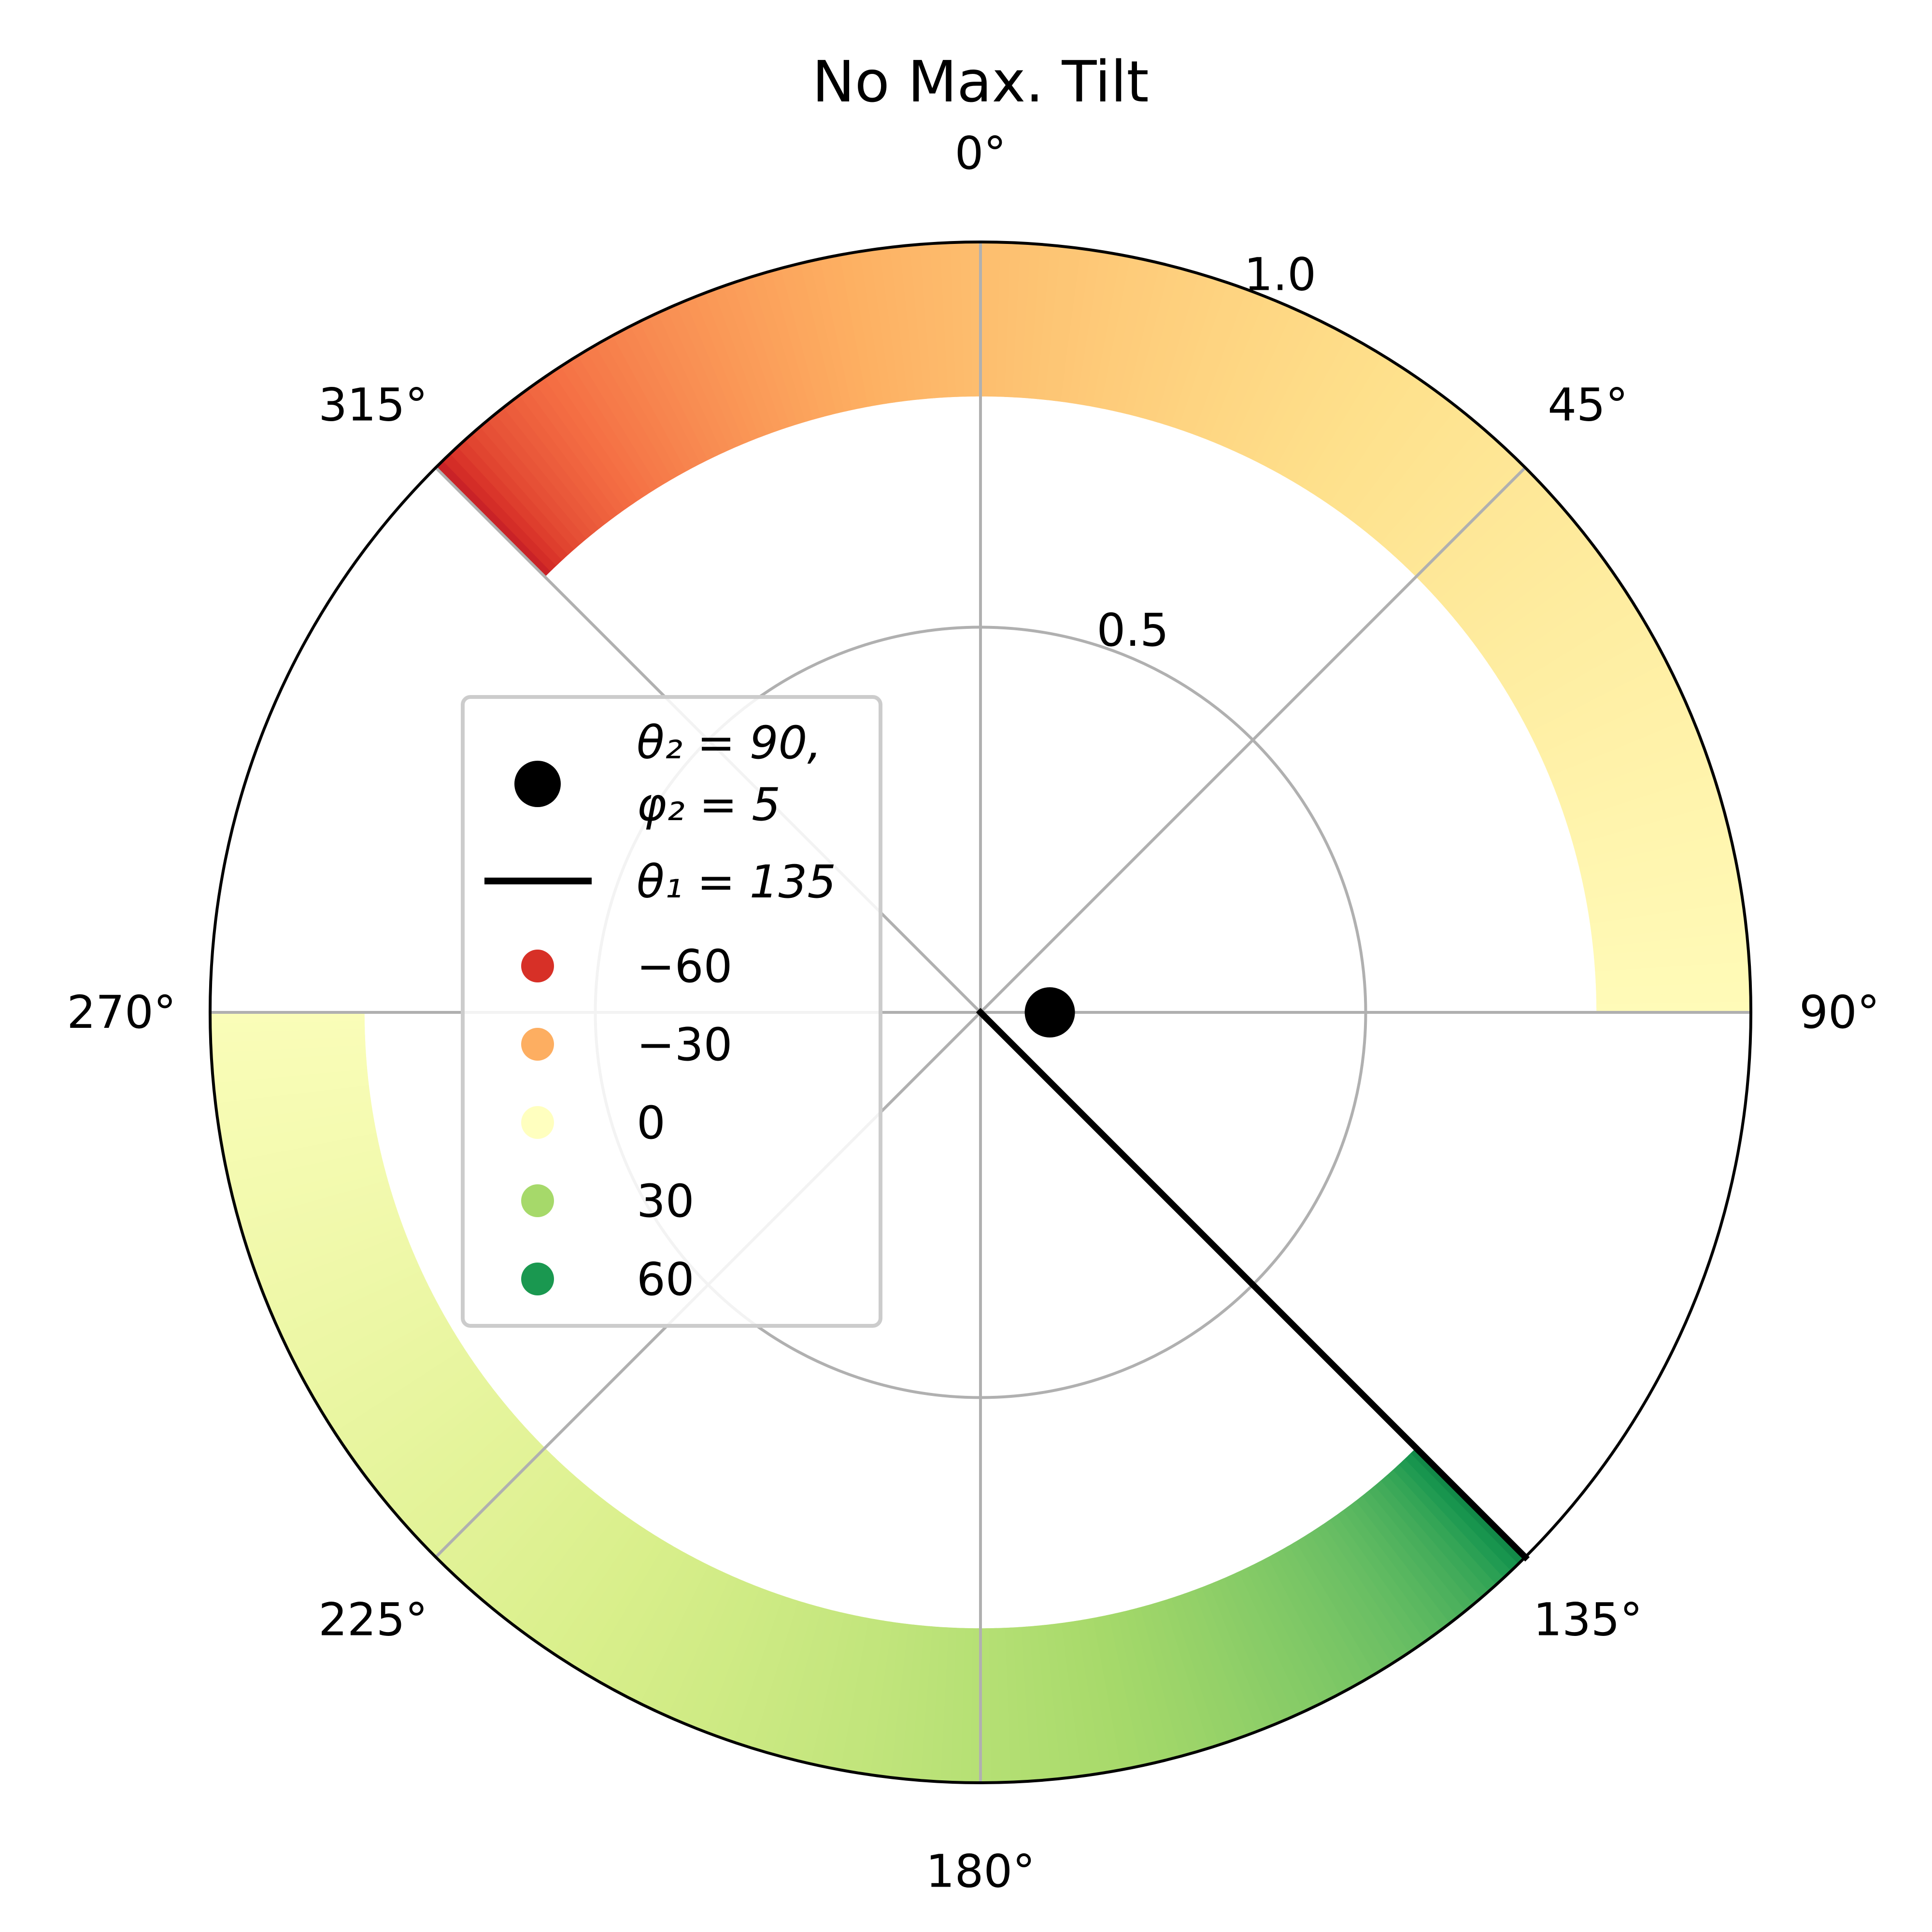 Image resolution: width=1932 pixels, height=1932 pixels. I want to click on theta-tick-label: 180°, so click(980, 1871).